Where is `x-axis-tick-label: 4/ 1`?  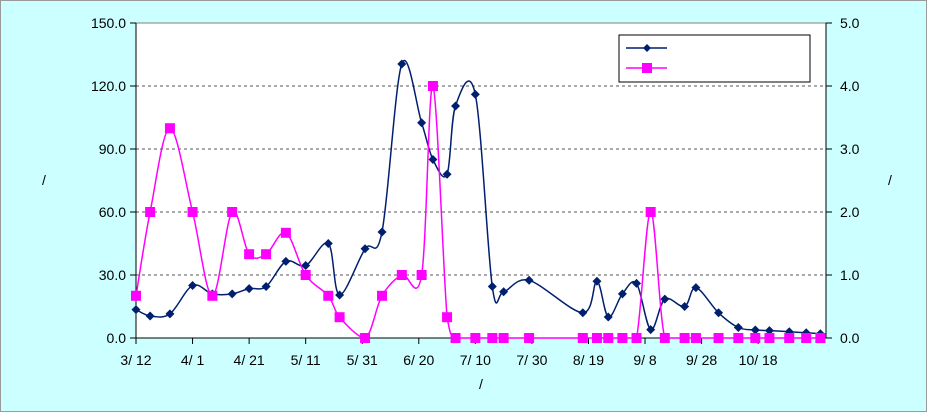 x-axis-tick-label: 4/ 1 is located at coordinates (193, 360).